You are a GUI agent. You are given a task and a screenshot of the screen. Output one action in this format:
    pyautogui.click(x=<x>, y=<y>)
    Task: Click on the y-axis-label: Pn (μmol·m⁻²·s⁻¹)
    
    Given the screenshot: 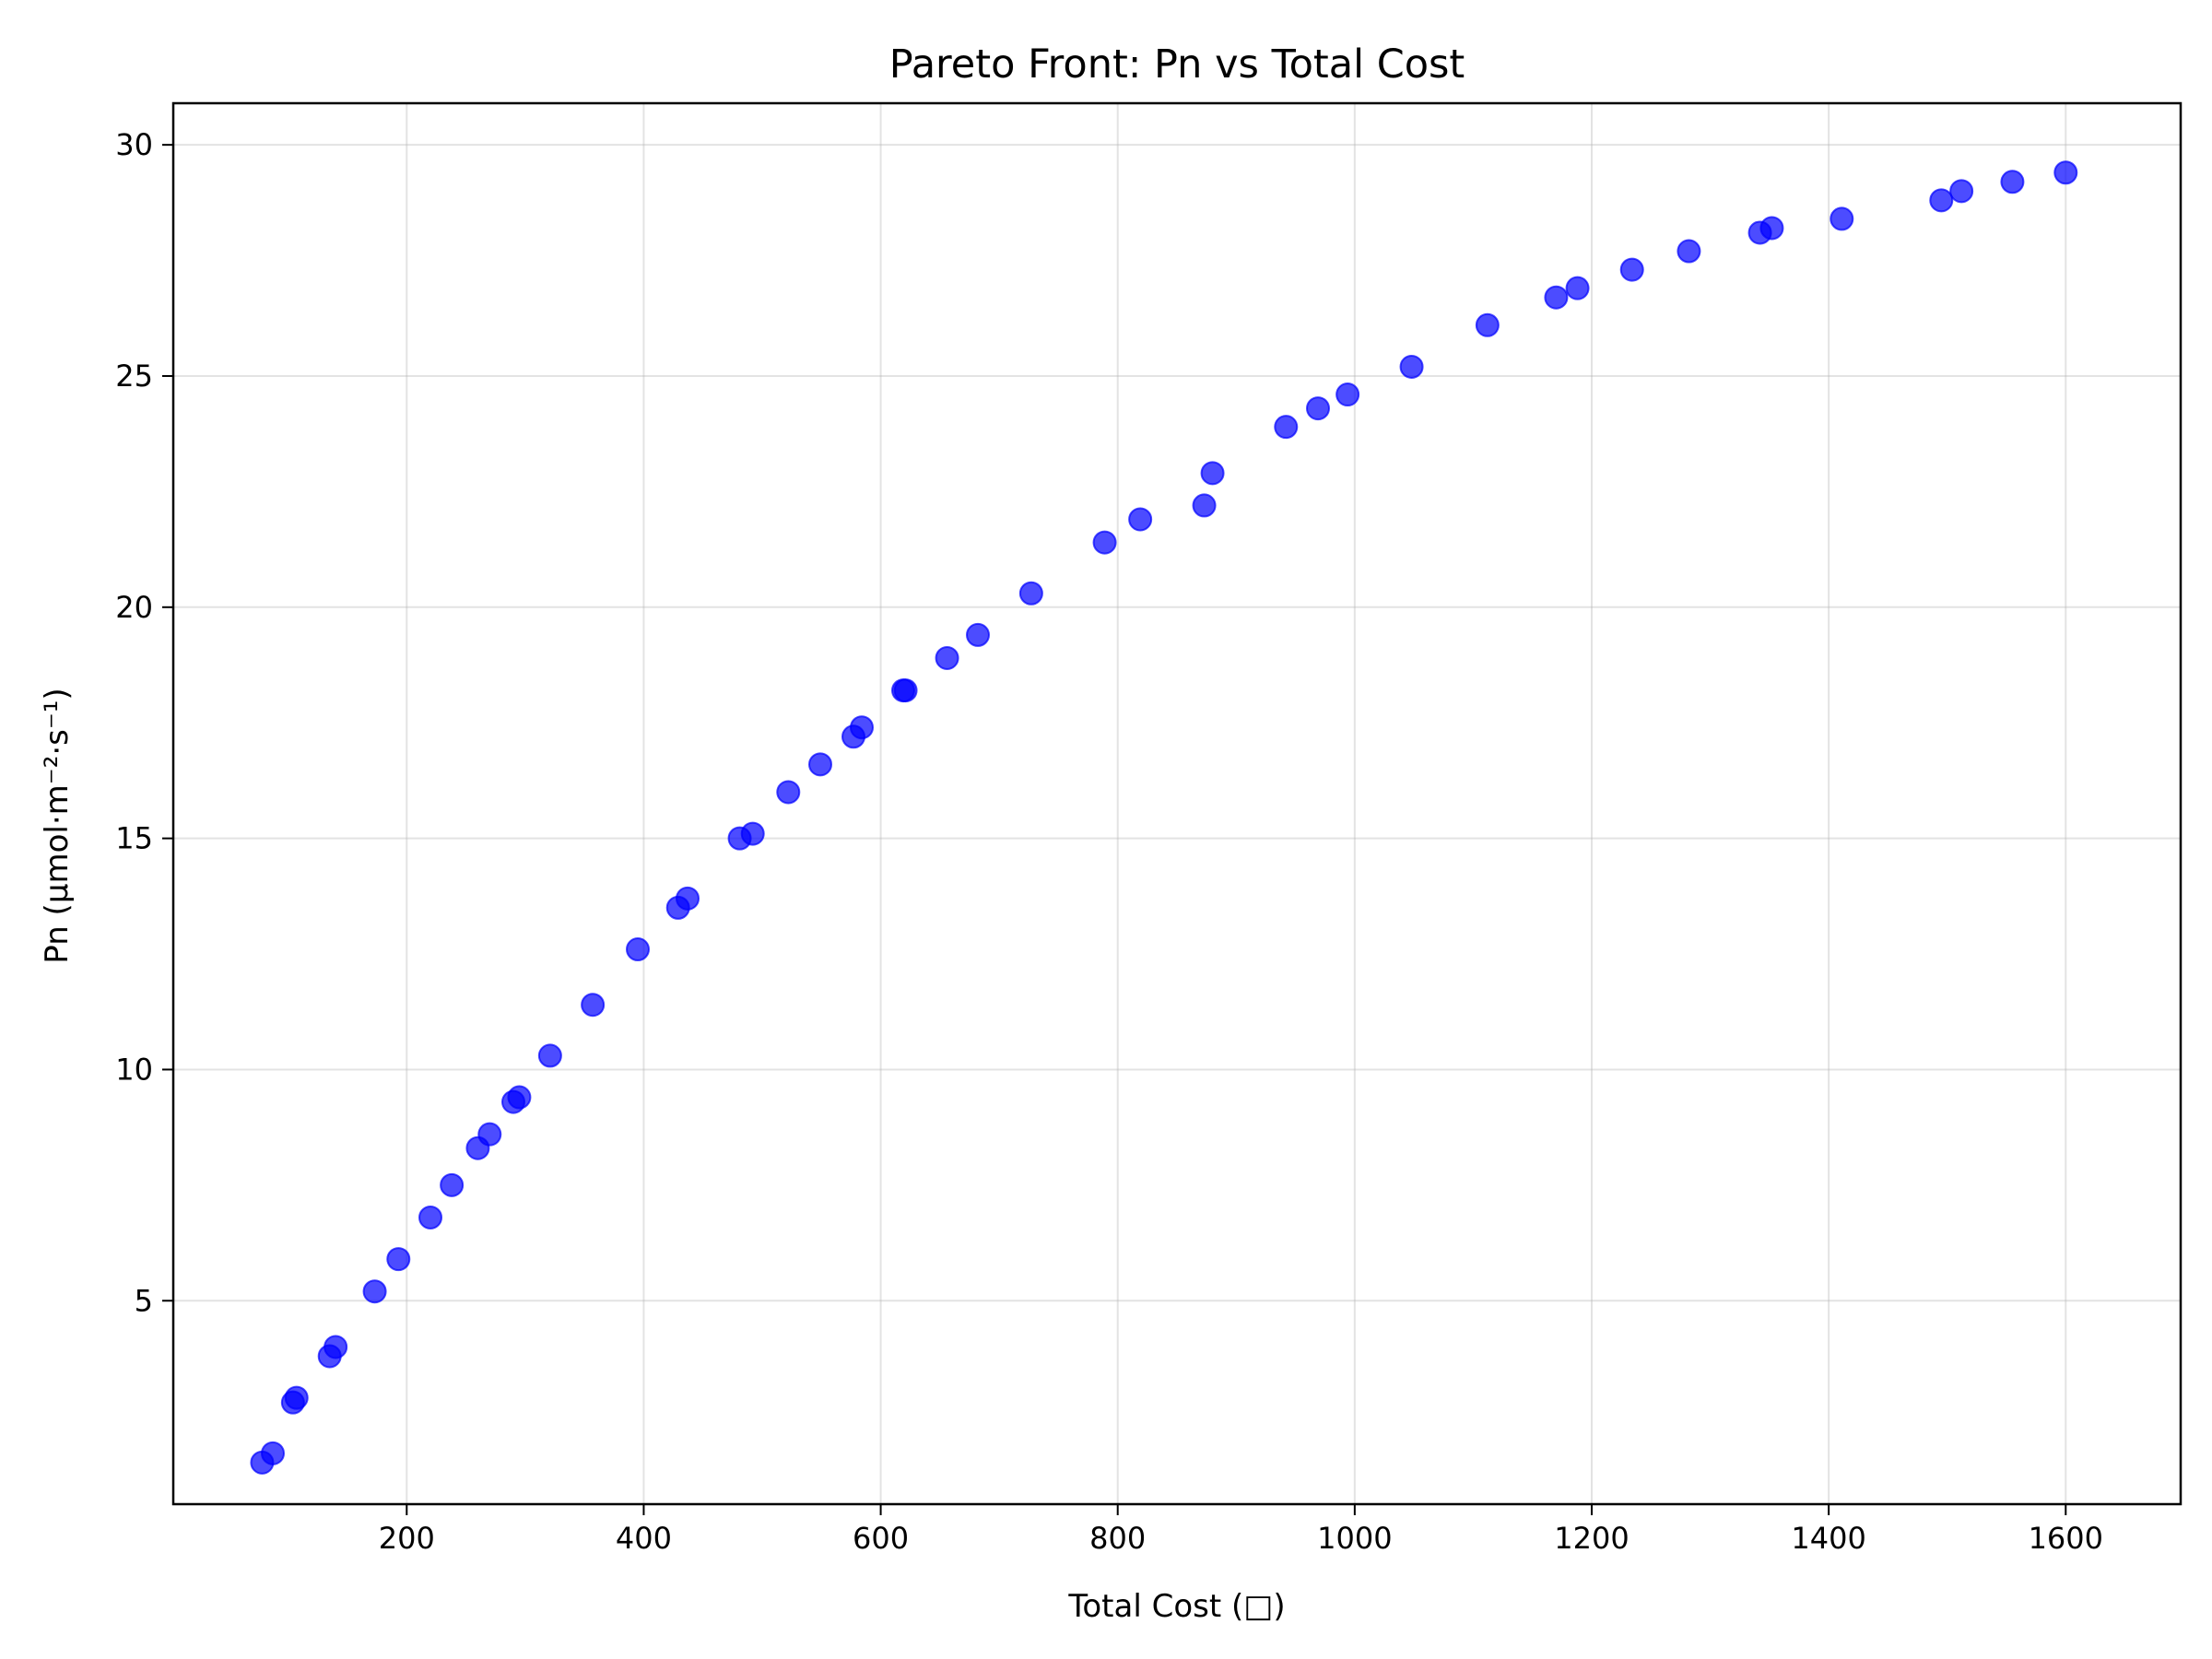 What is the action you would take?
    pyautogui.click(x=57, y=825)
    